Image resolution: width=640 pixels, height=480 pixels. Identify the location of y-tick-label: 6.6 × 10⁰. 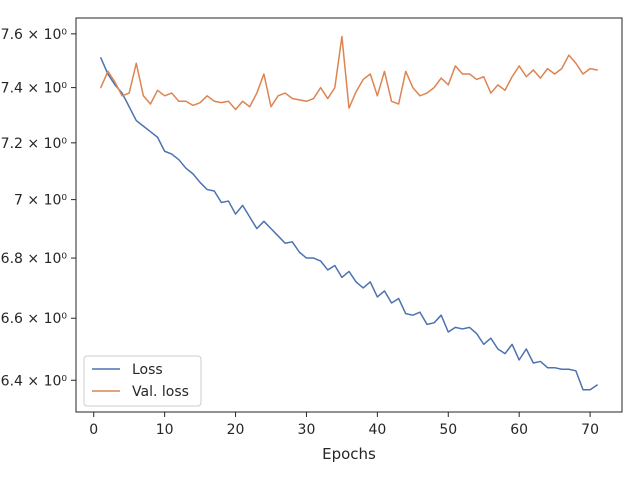
(34, 319).